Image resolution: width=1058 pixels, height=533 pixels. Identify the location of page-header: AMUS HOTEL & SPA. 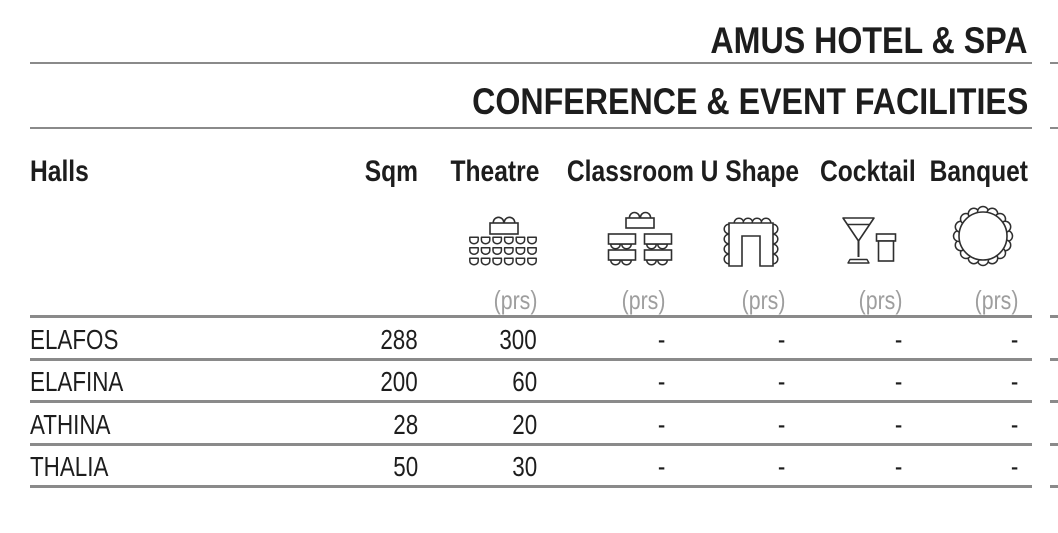
(529, 31).